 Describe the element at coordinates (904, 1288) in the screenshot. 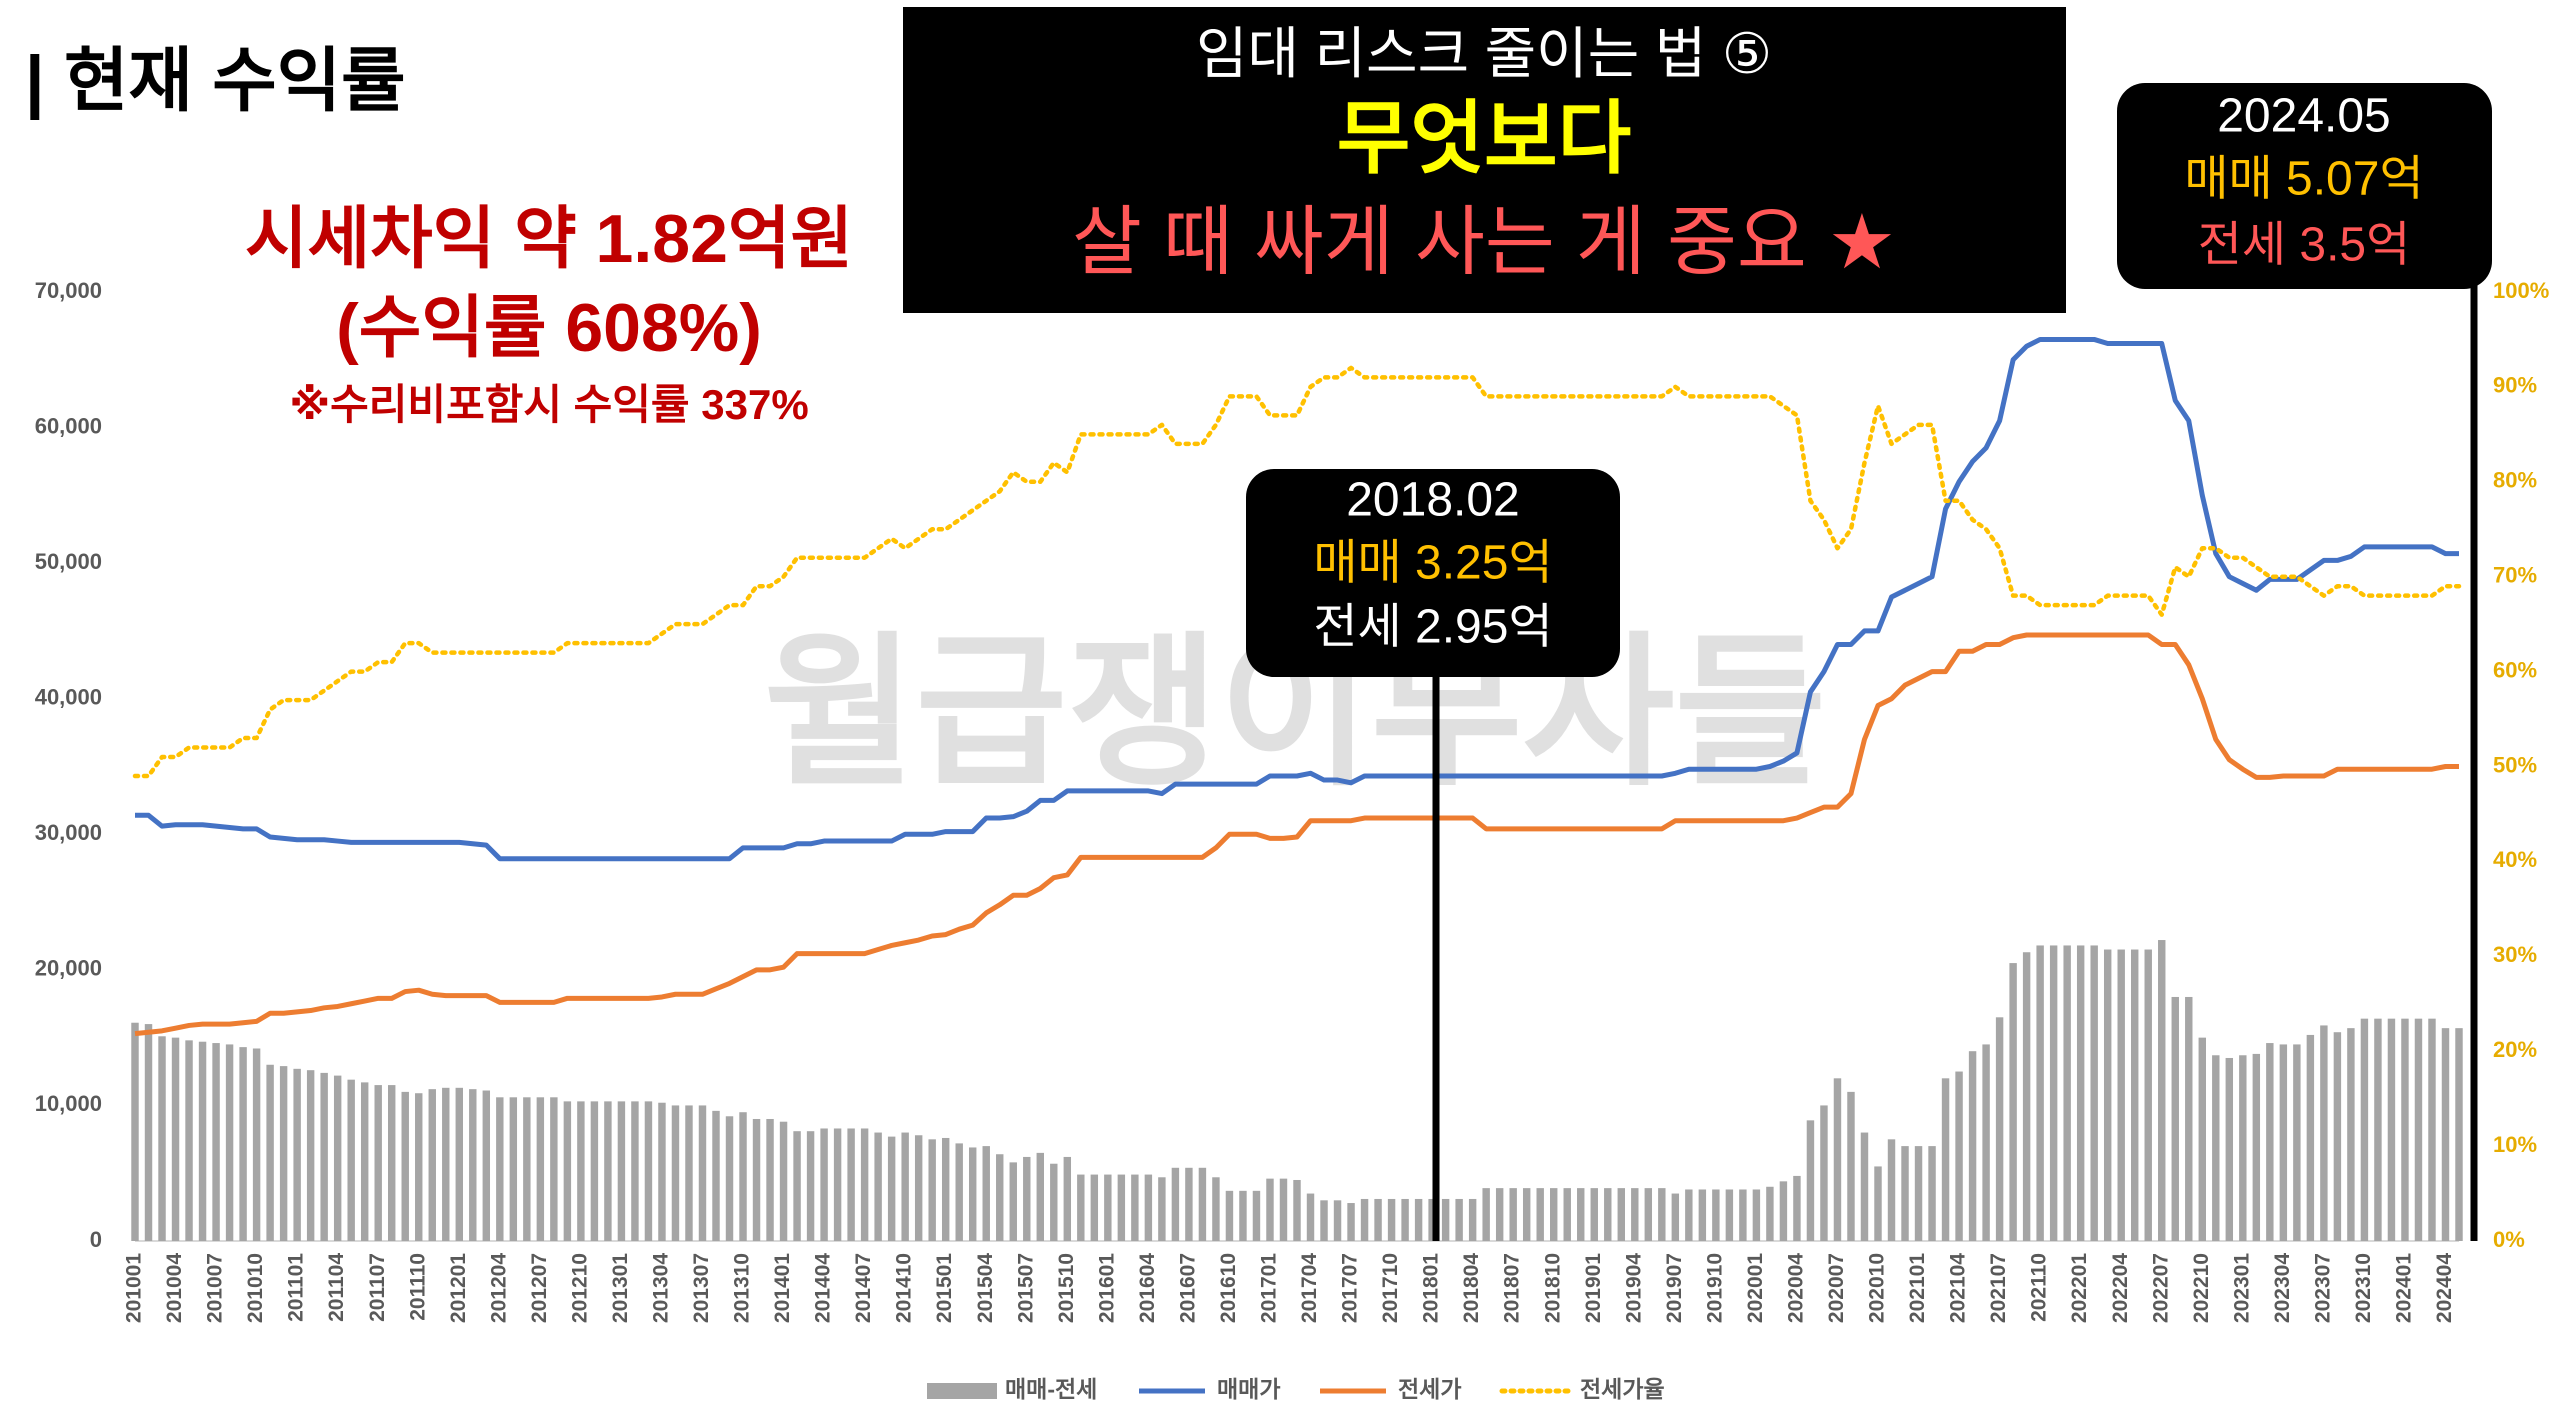

I see `x-tick-label: 201410` at that location.